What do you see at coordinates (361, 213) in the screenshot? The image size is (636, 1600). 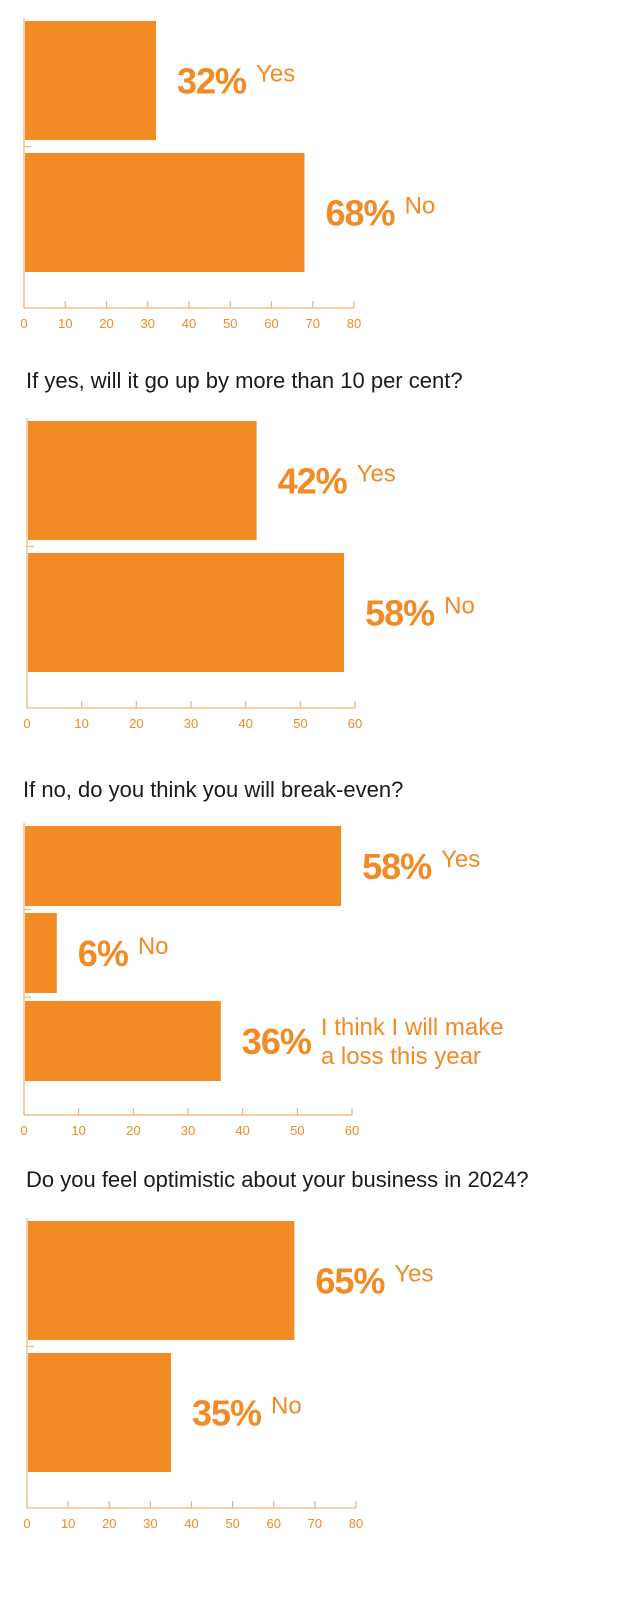 I see `value-label: 68%` at bounding box center [361, 213].